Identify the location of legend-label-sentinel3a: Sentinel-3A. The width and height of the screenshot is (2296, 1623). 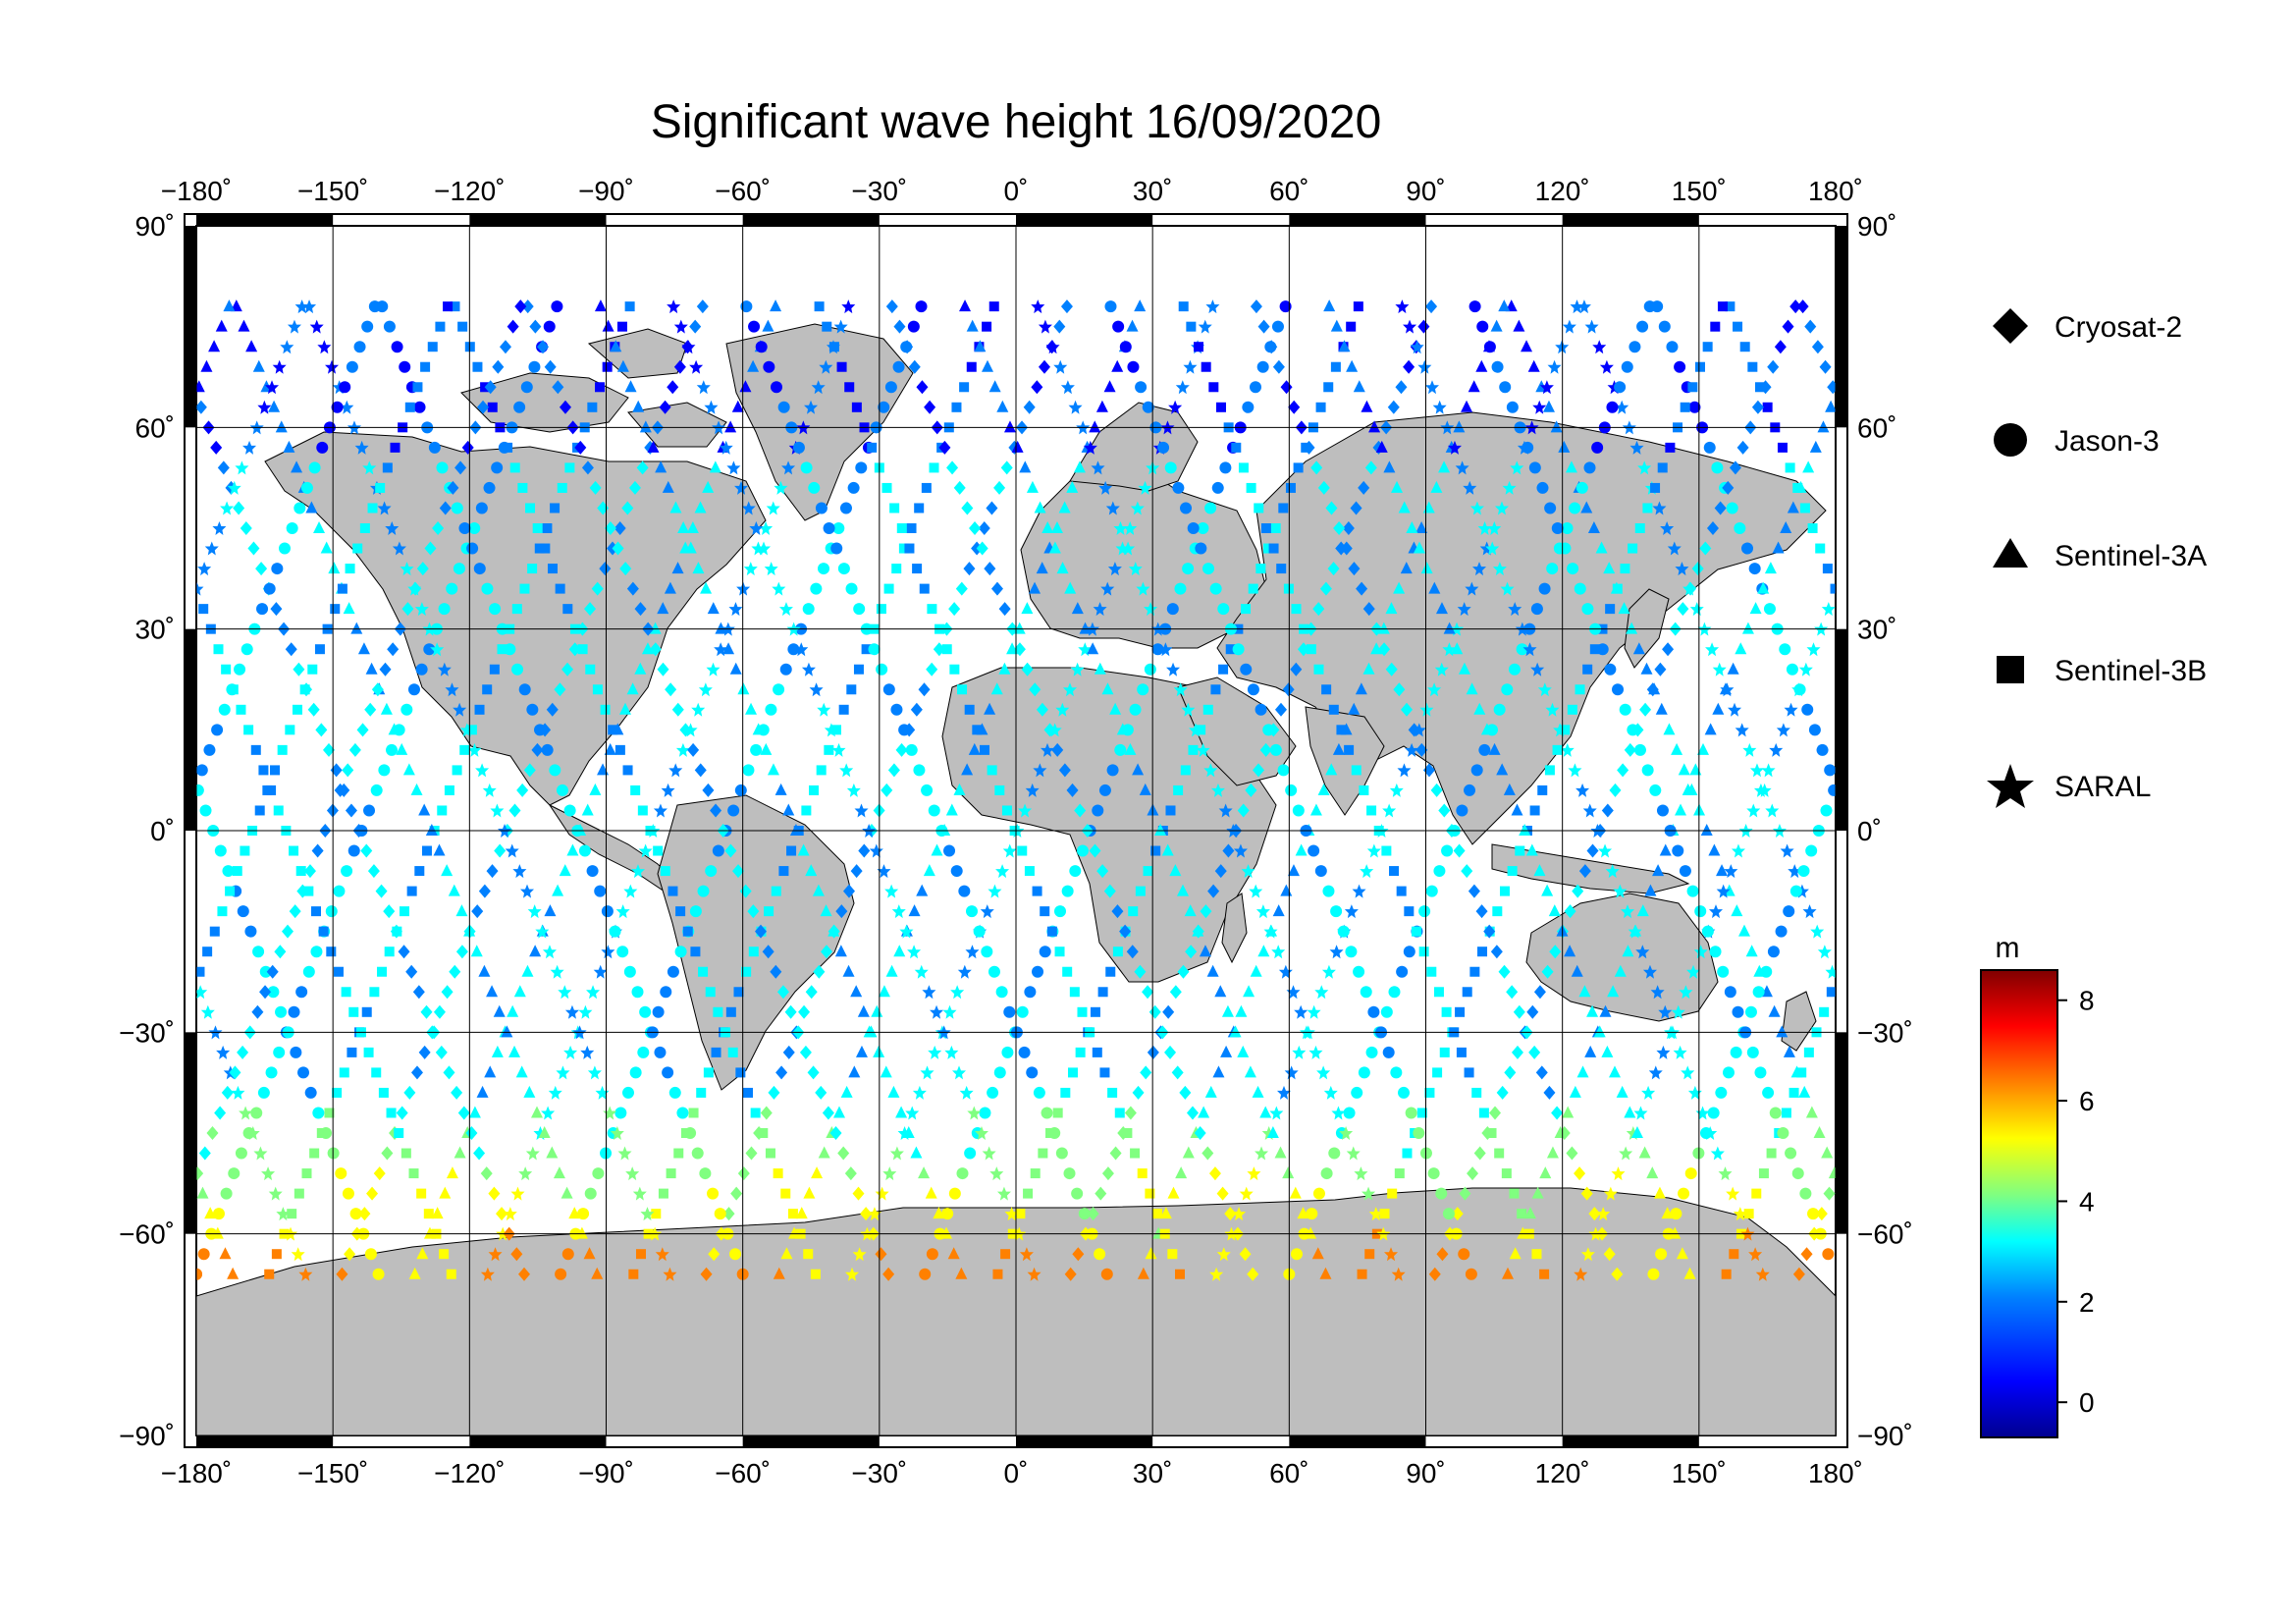
(2131, 556).